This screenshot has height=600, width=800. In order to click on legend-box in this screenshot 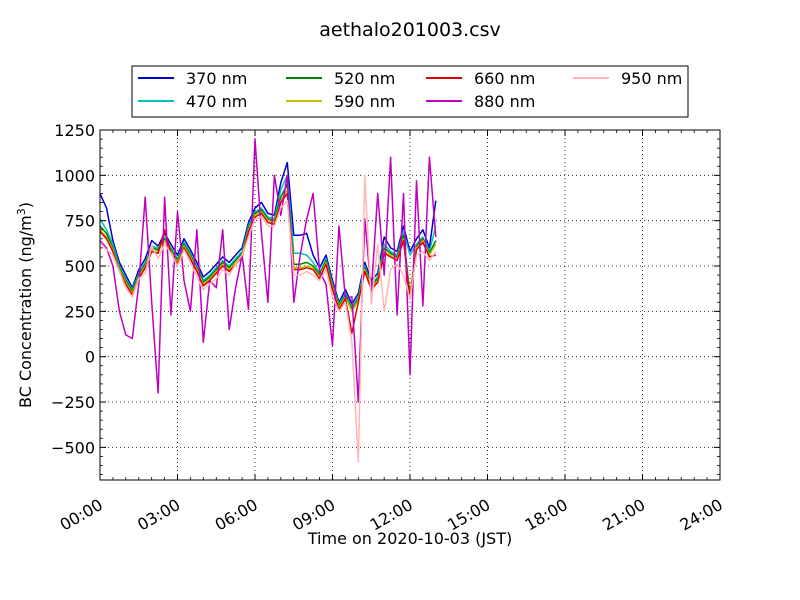, I will do `click(410, 91)`.